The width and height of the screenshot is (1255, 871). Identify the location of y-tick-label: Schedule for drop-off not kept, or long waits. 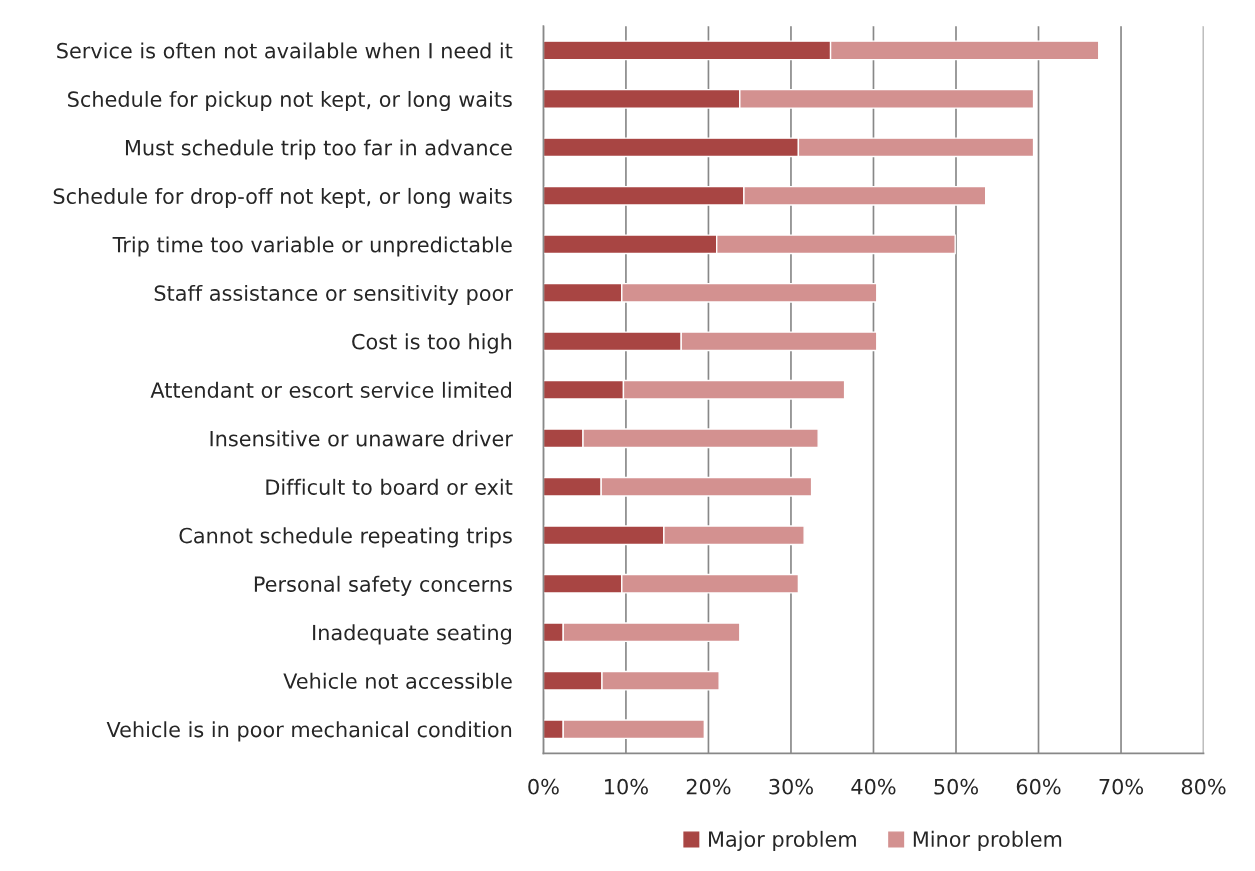
(282, 198).